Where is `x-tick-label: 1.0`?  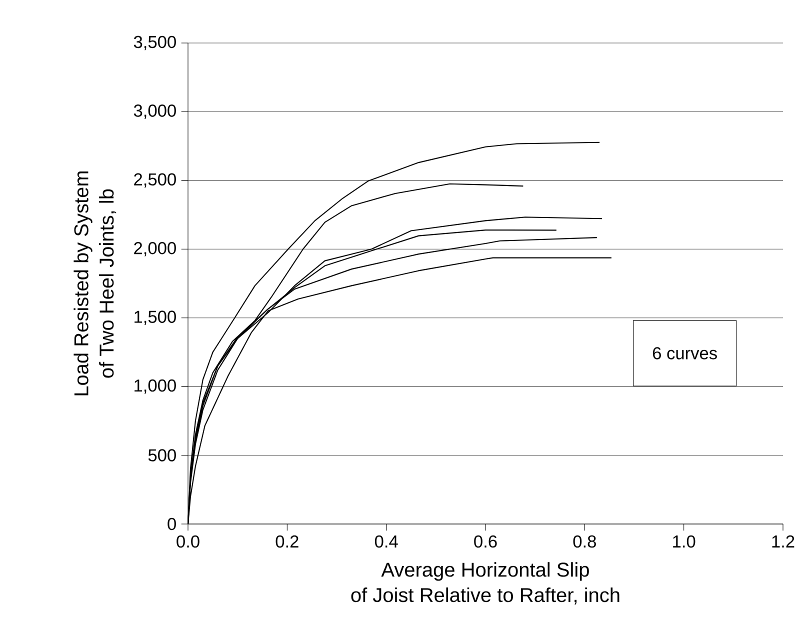 x-tick-label: 1.0 is located at coordinates (684, 541).